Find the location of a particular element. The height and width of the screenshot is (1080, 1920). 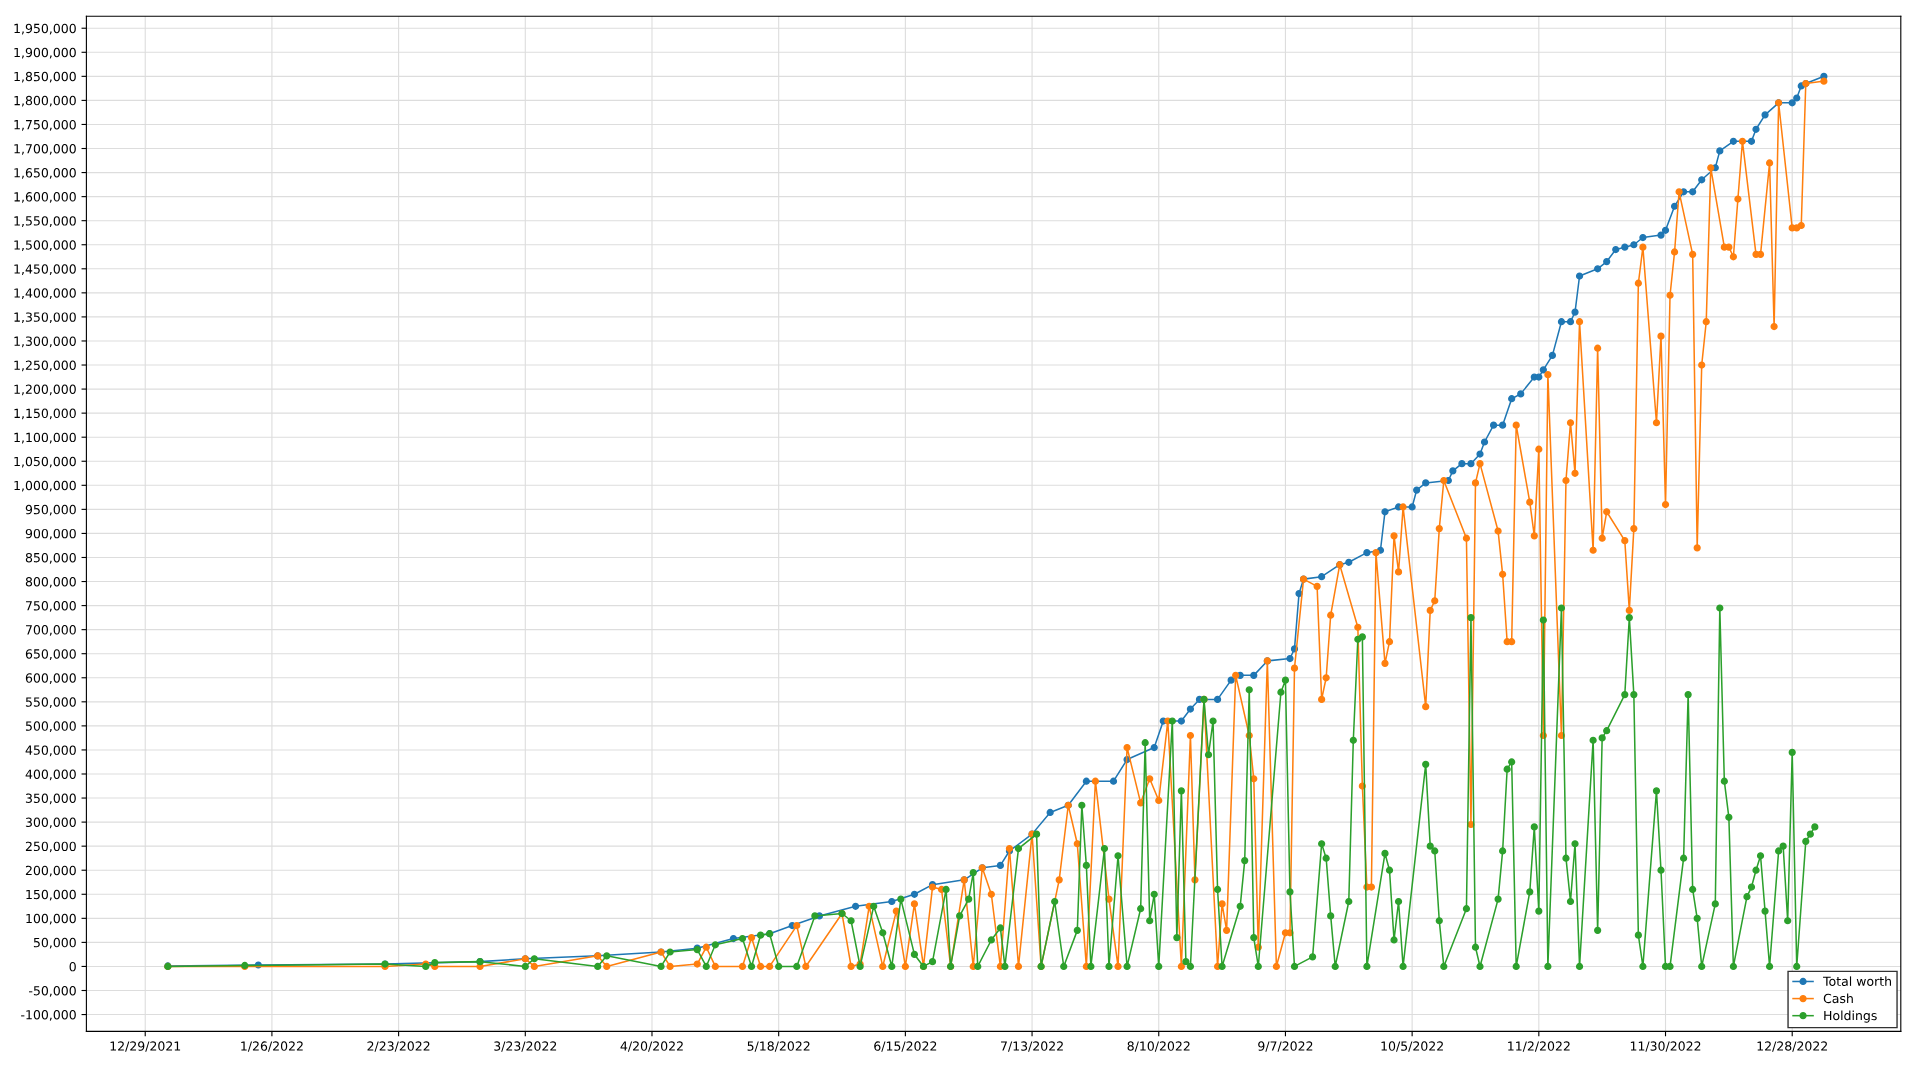

x-tick-label: 12/28/2022 is located at coordinates (1792, 1046).